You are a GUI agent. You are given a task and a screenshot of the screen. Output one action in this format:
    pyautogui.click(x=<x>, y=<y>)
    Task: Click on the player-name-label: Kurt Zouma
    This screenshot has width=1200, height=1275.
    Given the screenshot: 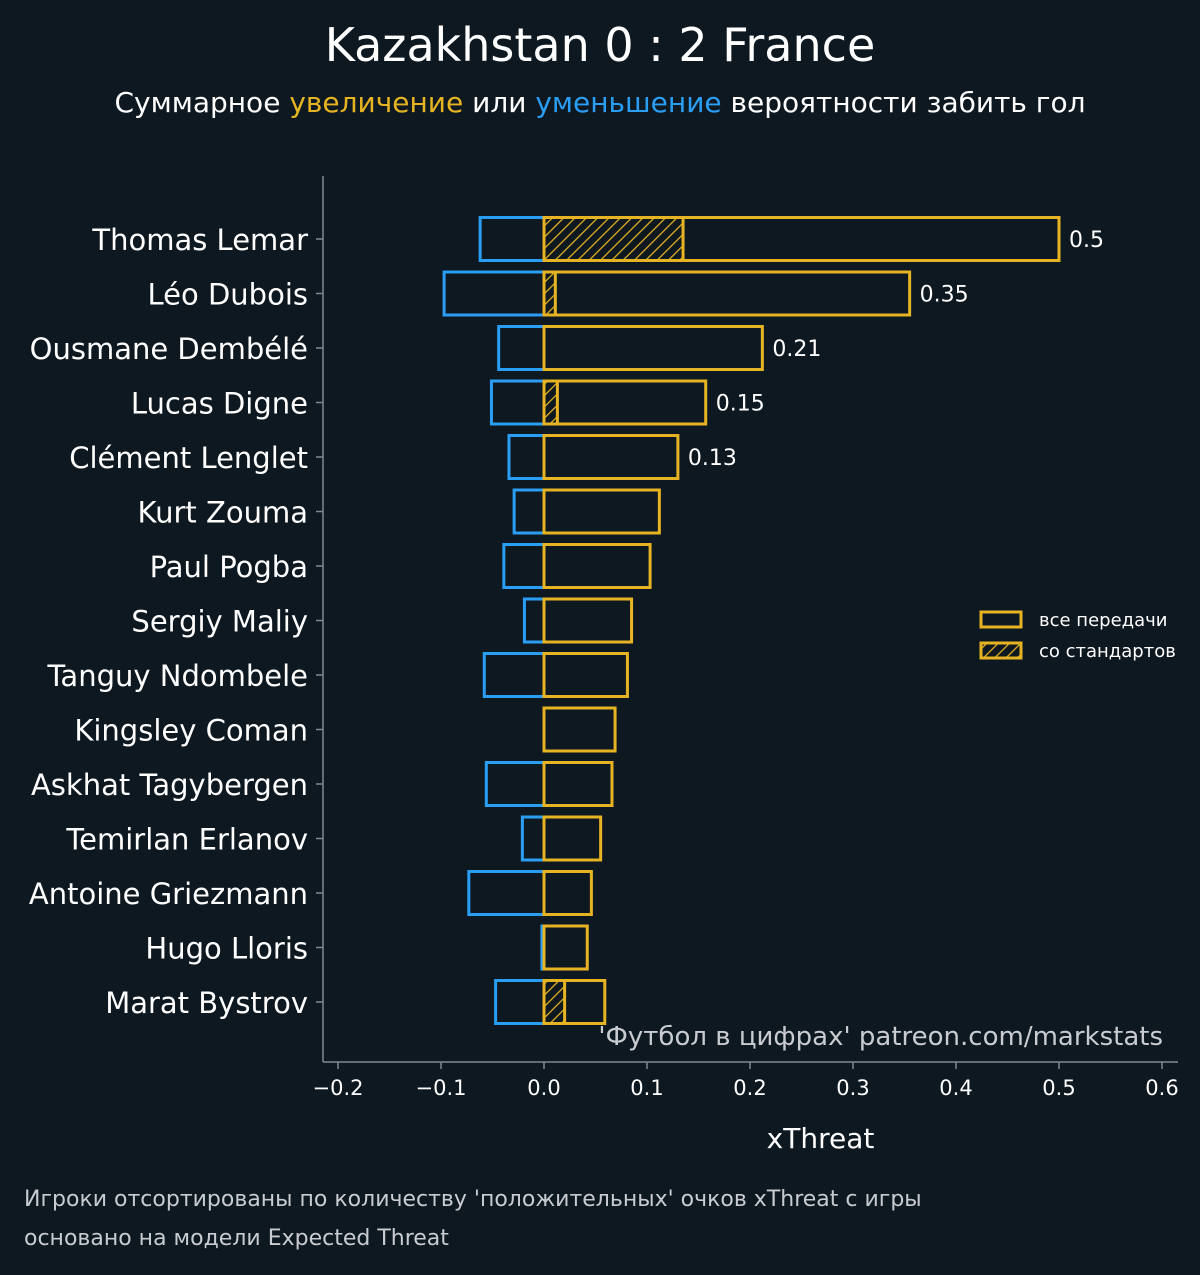 What is the action you would take?
    pyautogui.click(x=223, y=513)
    